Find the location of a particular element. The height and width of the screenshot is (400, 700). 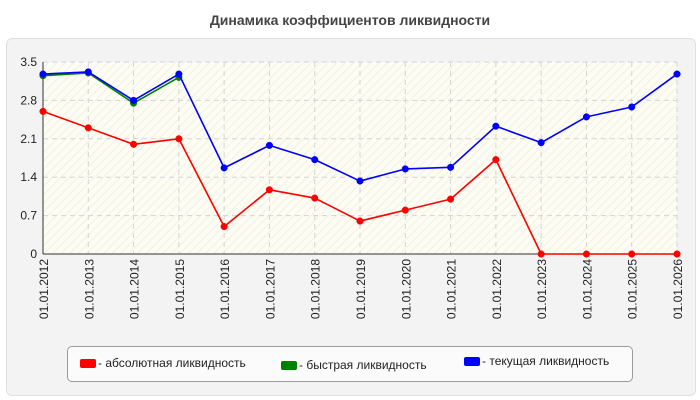

x-tick-label: 01.01.2026 is located at coordinates (678, 289).